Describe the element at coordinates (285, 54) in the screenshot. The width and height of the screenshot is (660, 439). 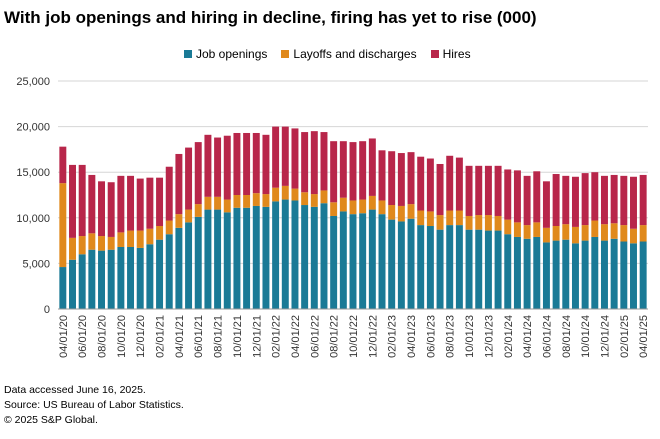
I see `legend-swatch-layoffs` at that location.